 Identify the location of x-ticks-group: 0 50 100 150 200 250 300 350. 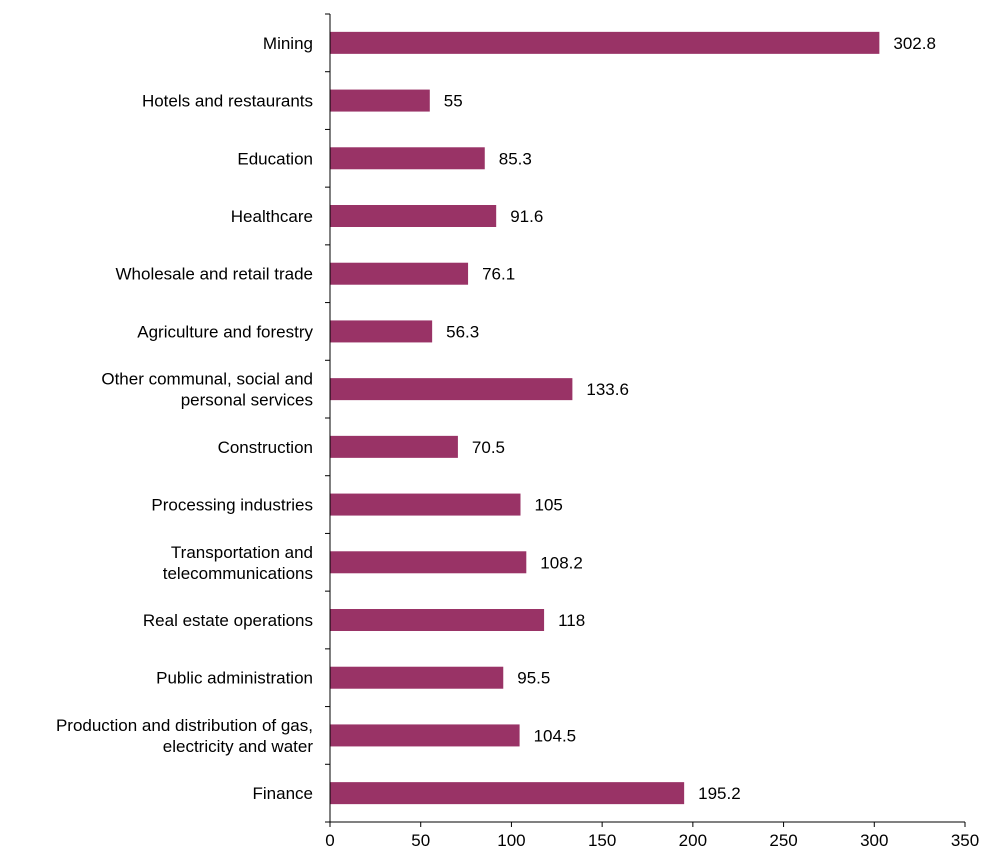
(652, 840).